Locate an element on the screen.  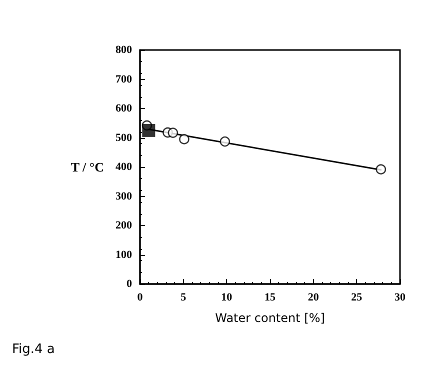
y-tick-label: 200 is located at coordinates (124, 226).